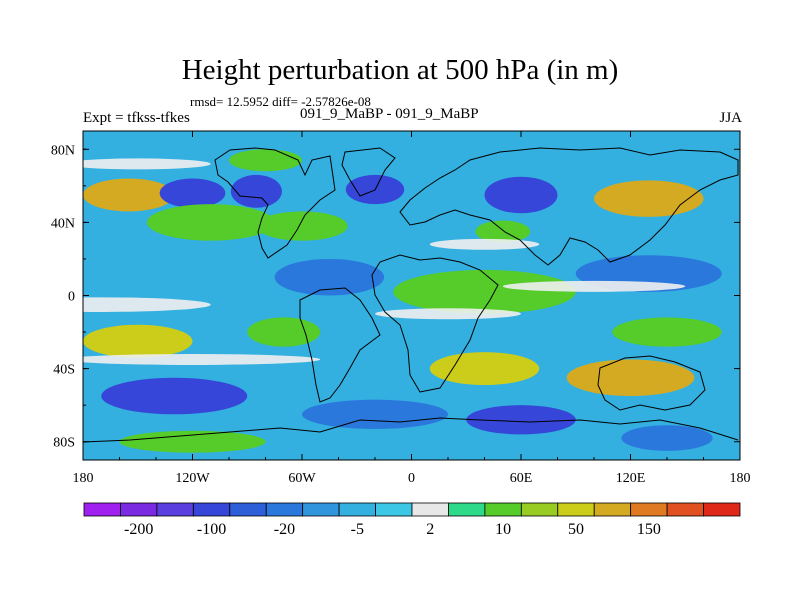 This screenshot has height=600, width=800. I want to click on experiment-label: Expt = tfkss-tfkes, so click(136, 118).